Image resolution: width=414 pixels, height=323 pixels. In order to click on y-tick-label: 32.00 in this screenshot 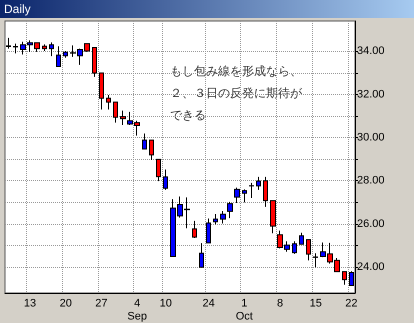, I will do `click(371, 94)`.